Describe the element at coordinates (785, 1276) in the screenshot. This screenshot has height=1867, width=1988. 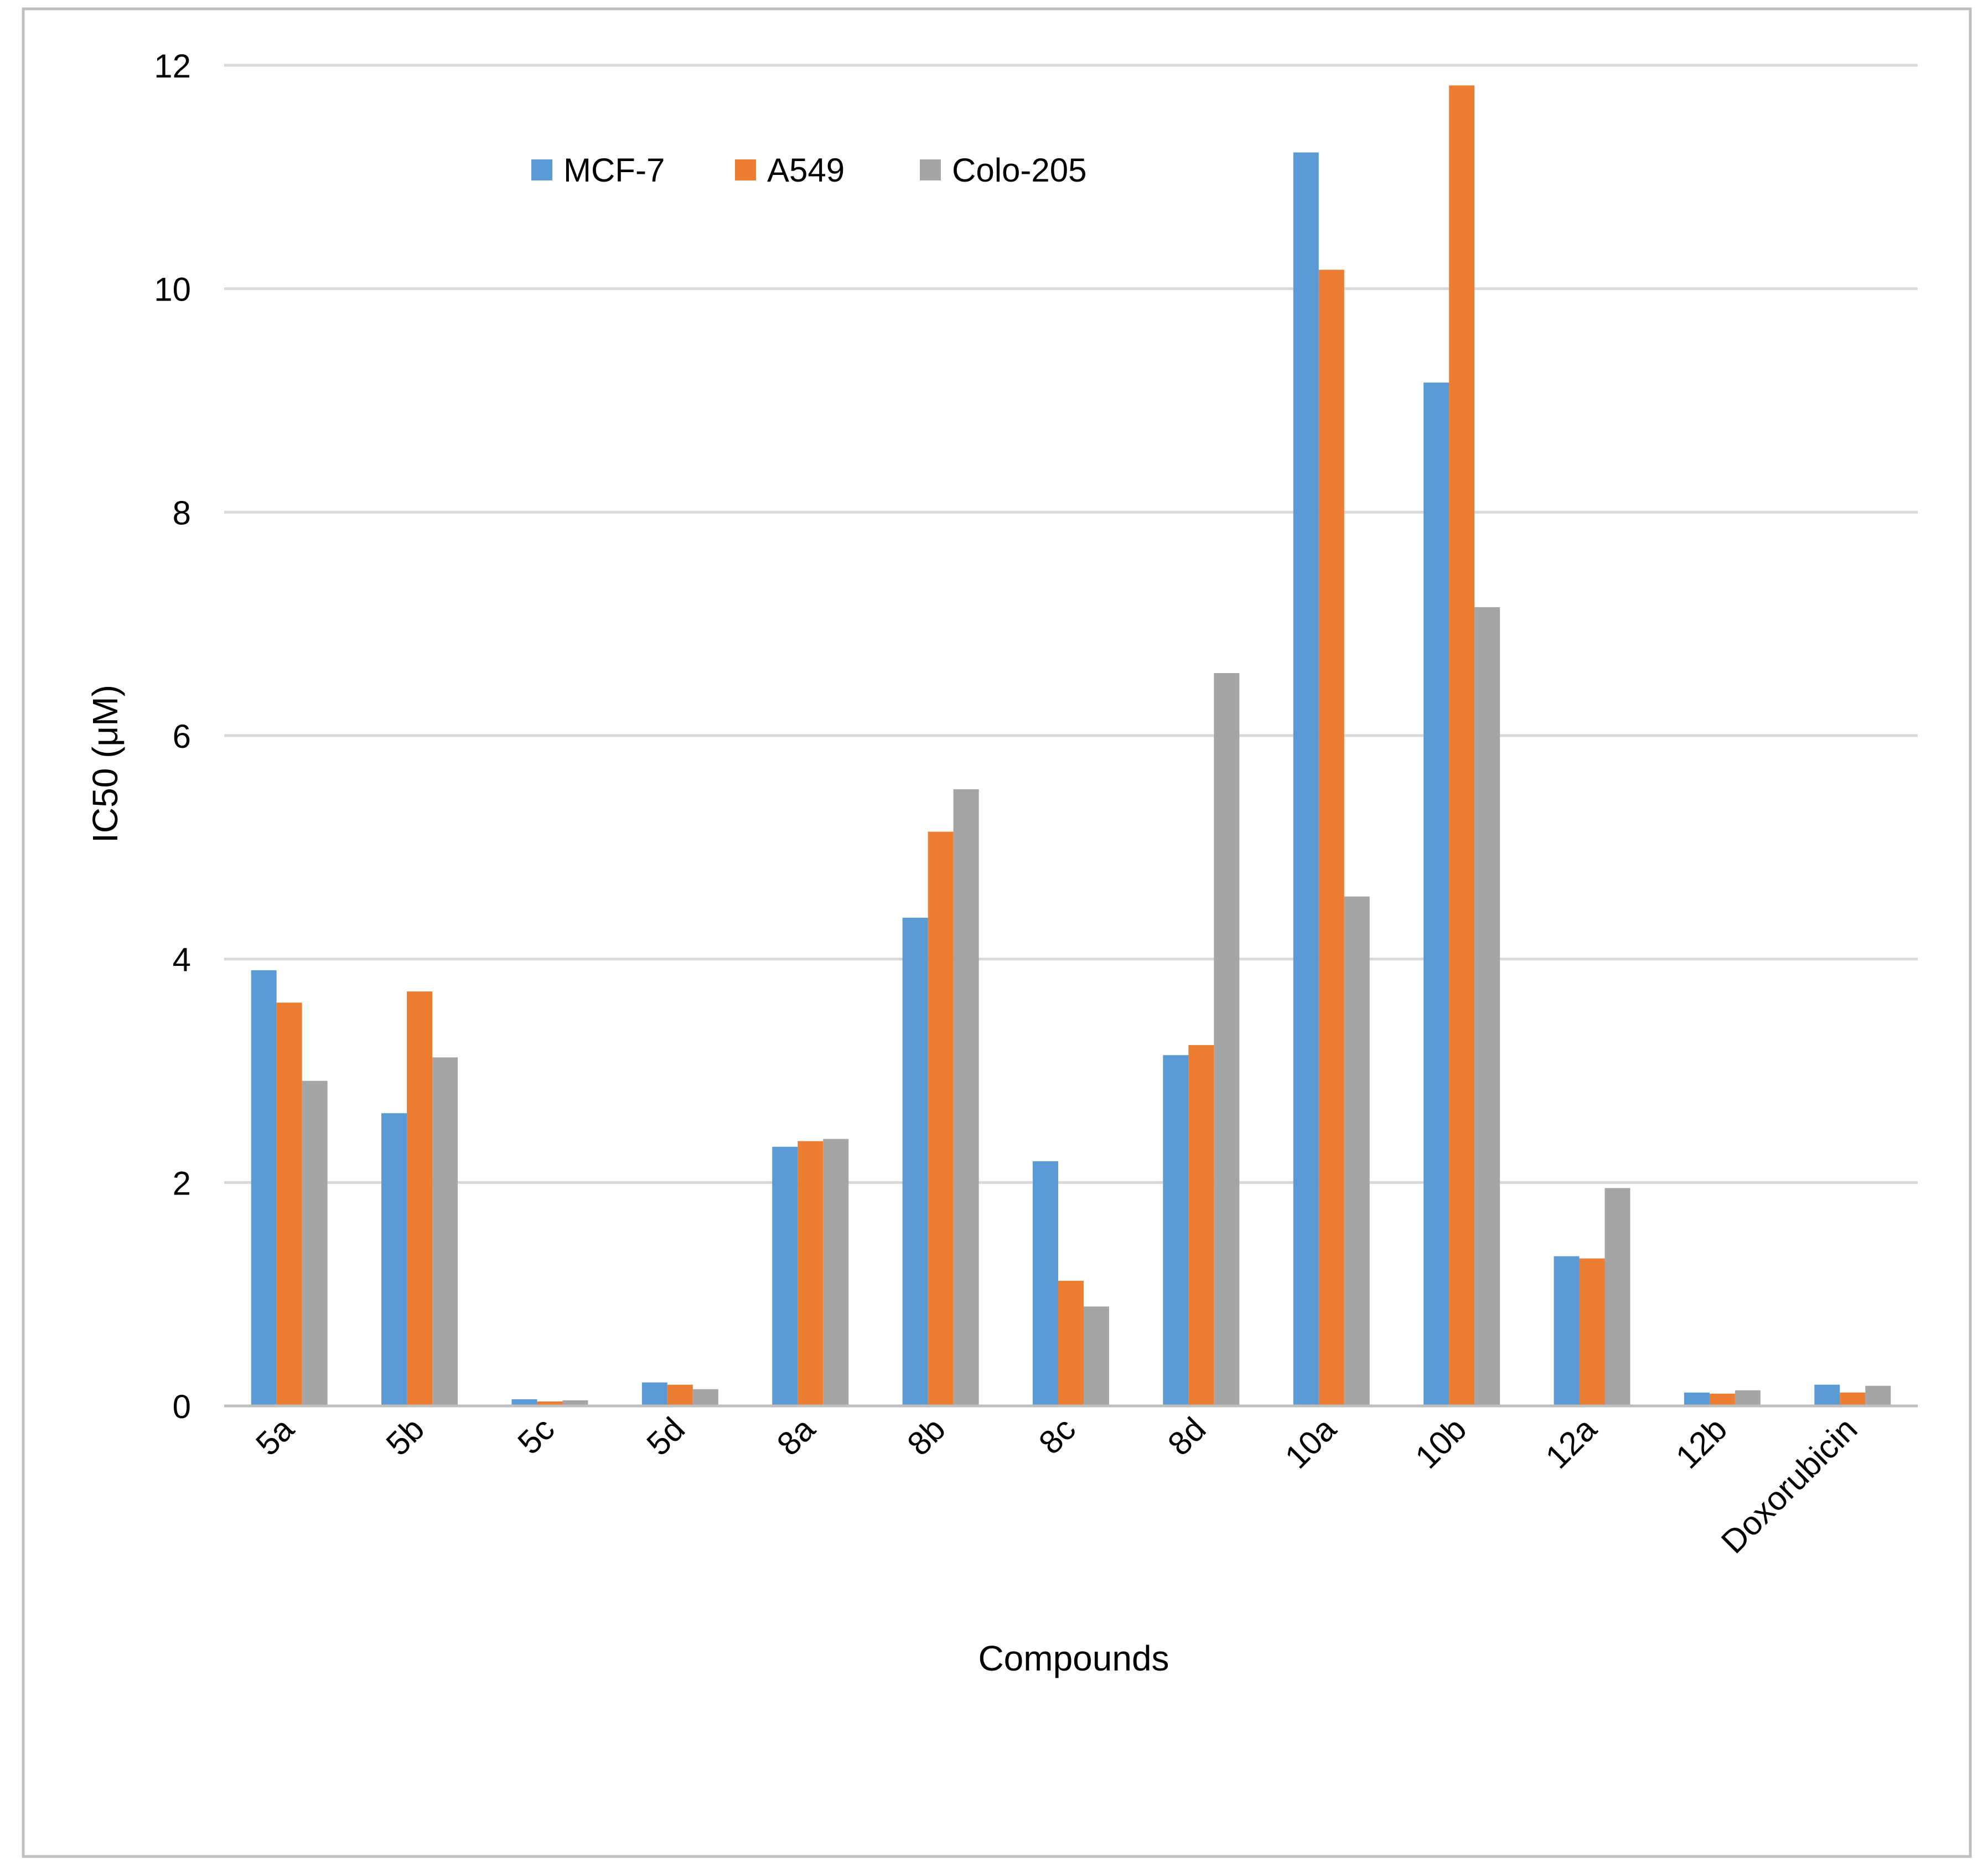
I see `bar-mcf-7-8a` at that location.